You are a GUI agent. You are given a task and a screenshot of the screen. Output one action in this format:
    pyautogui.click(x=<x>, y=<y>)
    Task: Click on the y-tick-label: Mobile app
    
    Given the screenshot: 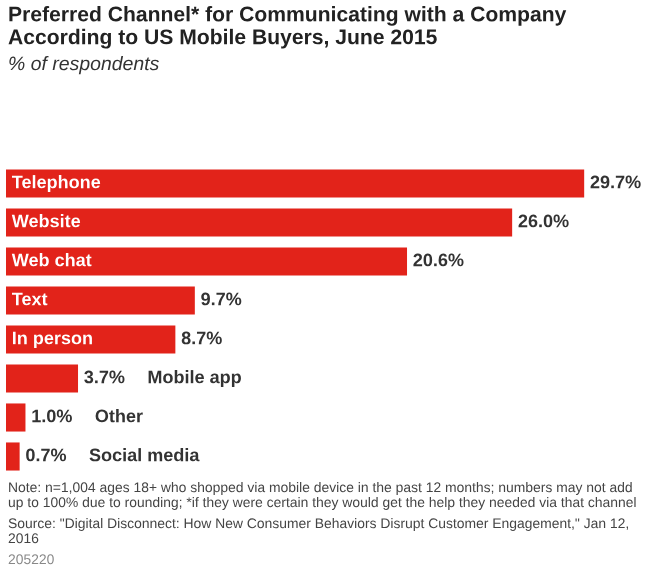 What is the action you would take?
    pyautogui.click(x=194, y=378)
    